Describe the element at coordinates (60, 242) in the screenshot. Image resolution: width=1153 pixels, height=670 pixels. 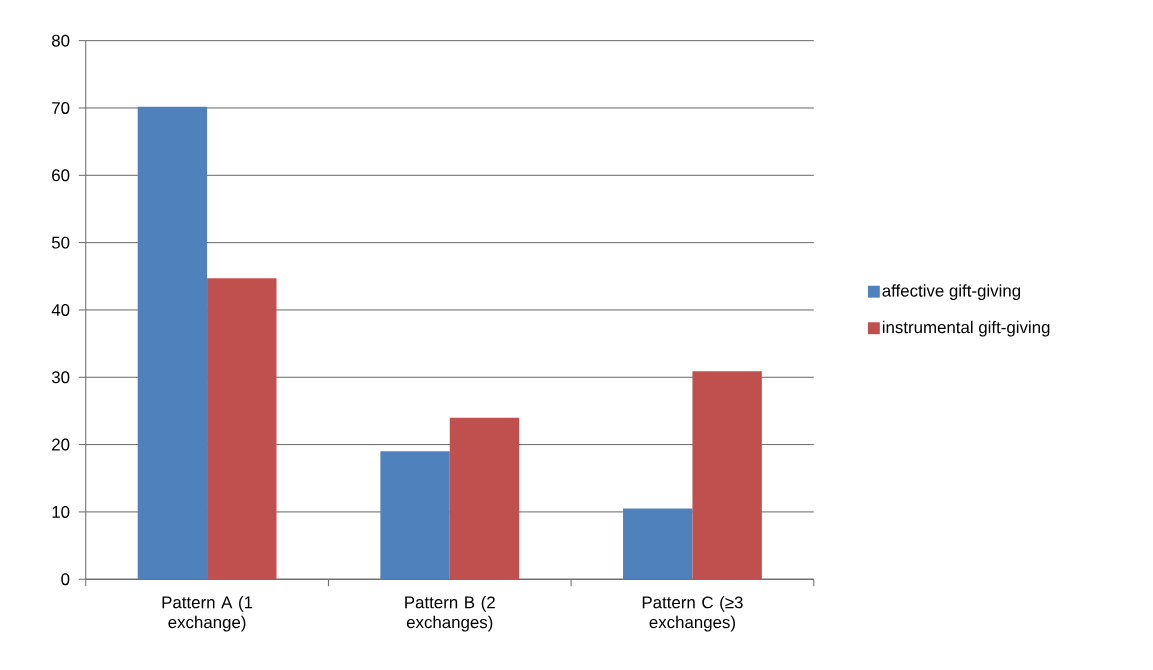
I see `y-tick-label: 50` at that location.